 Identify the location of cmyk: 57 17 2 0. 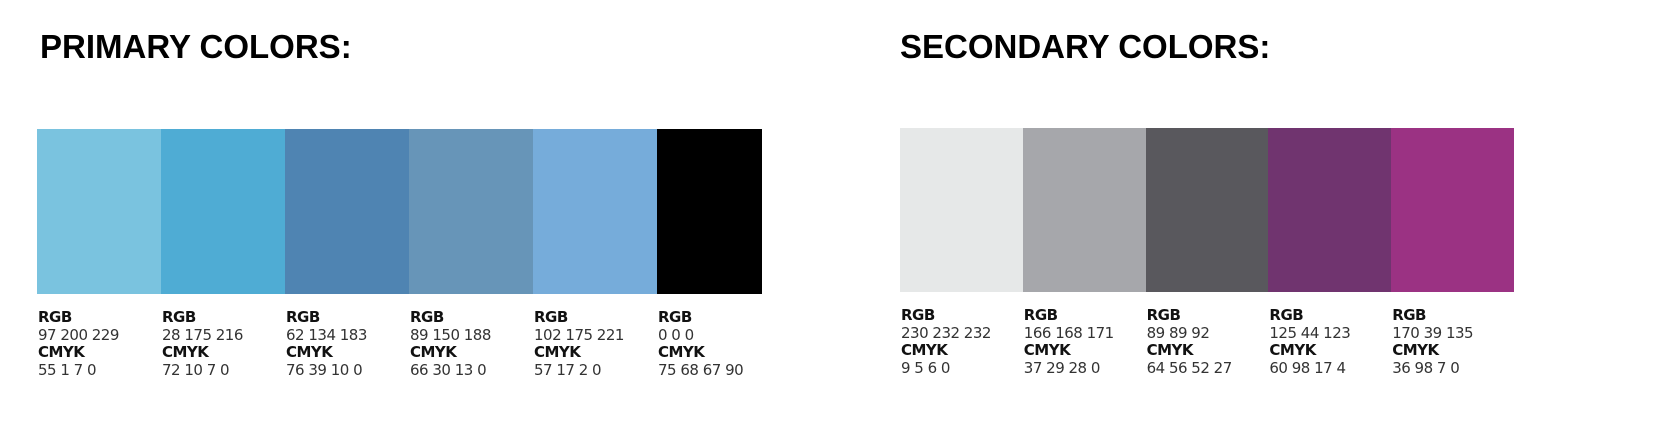
(568, 369).